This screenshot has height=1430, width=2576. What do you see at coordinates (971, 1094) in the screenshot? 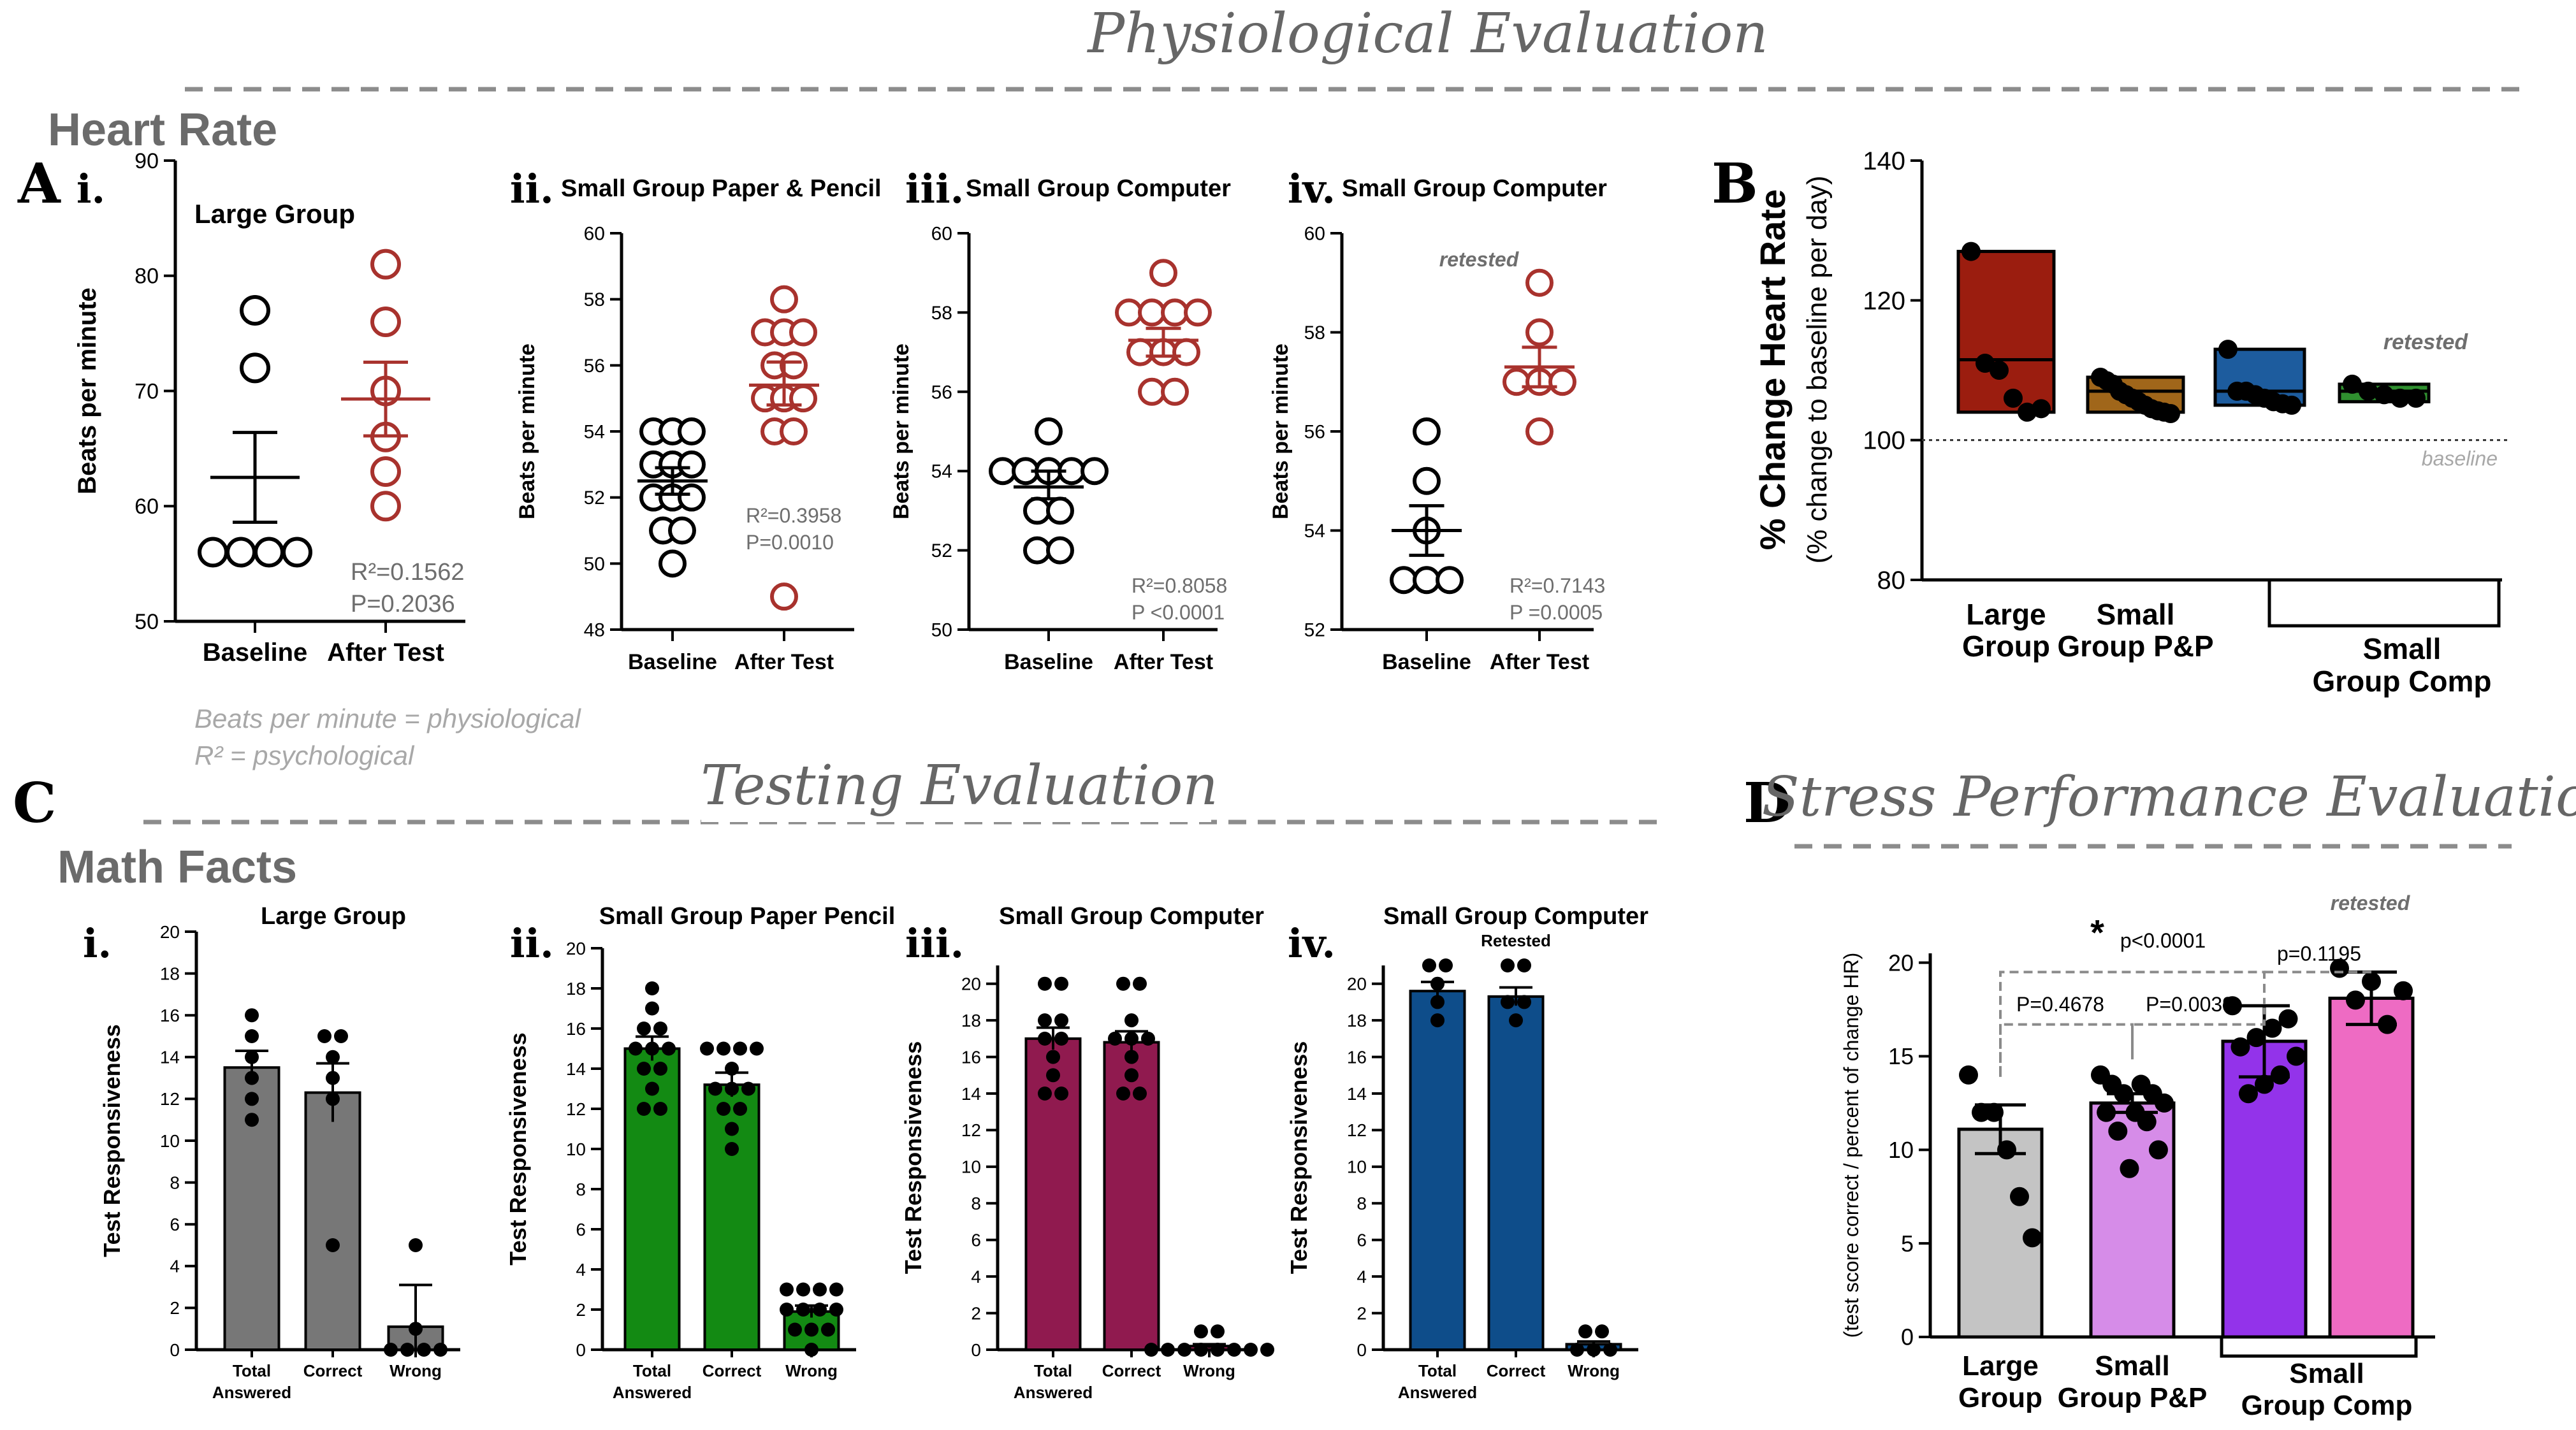
I see `panel-C-iii-y-tick-label: 14` at bounding box center [971, 1094].